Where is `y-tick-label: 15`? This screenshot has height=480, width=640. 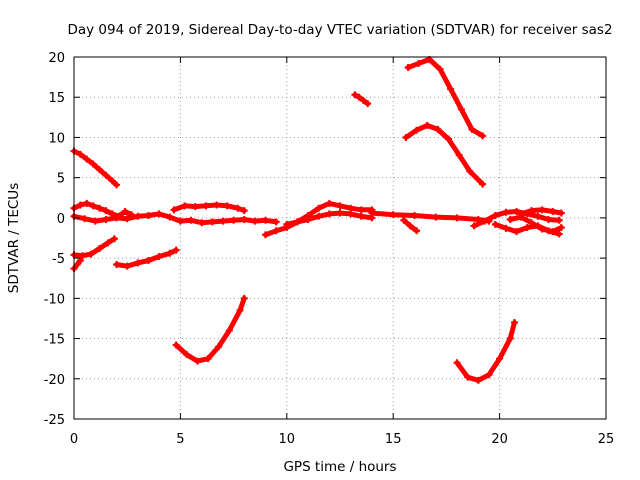 y-tick-label: 15 is located at coordinates (56, 98).